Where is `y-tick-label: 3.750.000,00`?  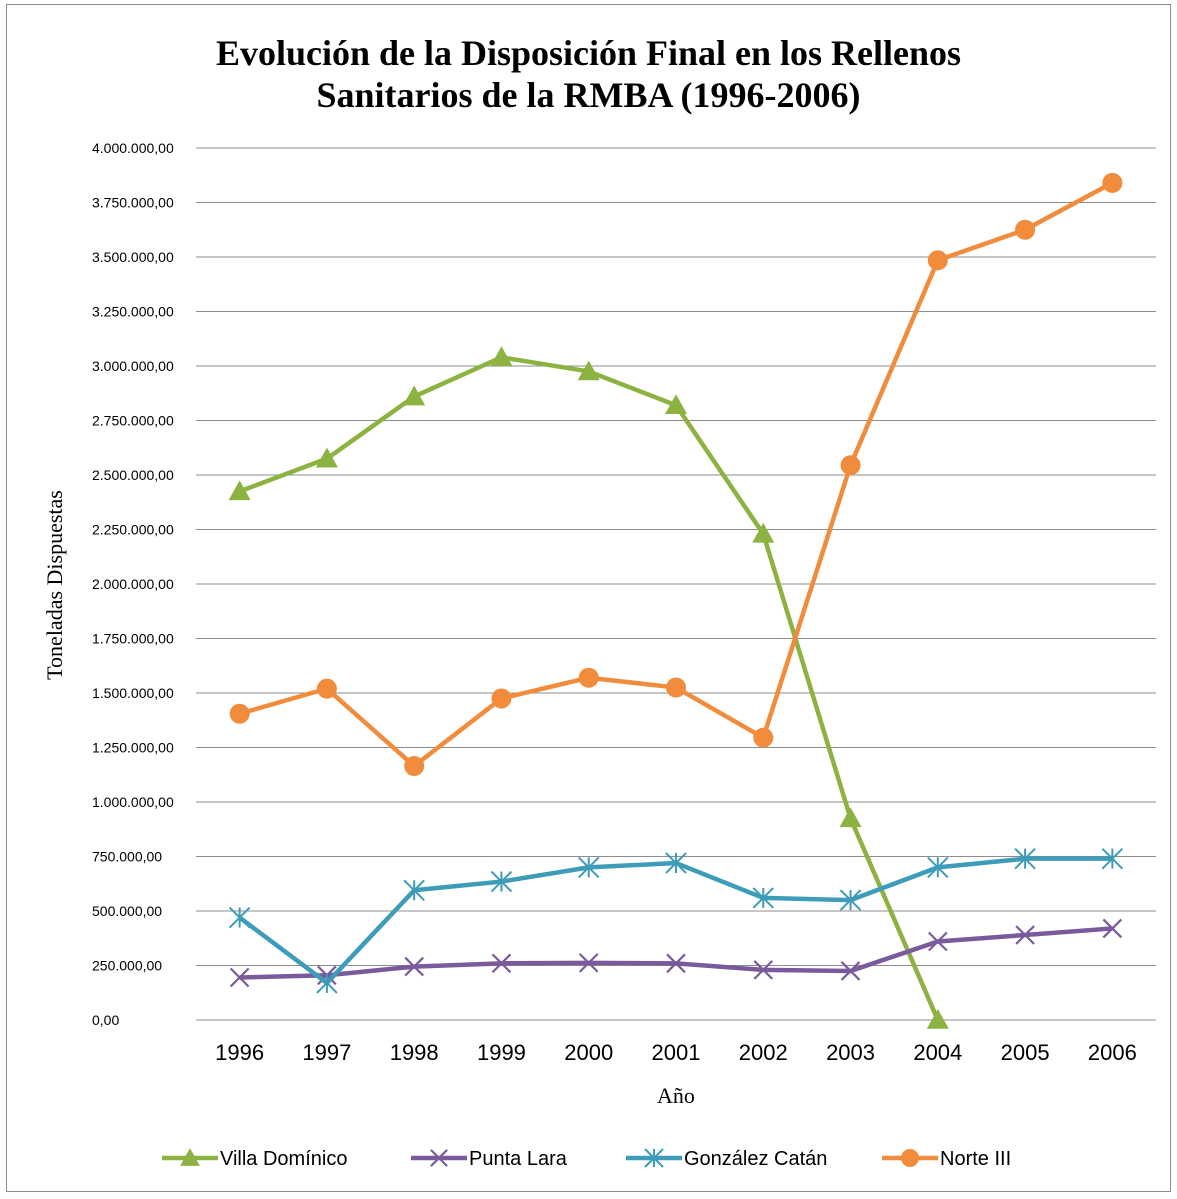 y-tick-label: 3.750.000,00 is located at coordinates (133, 203).